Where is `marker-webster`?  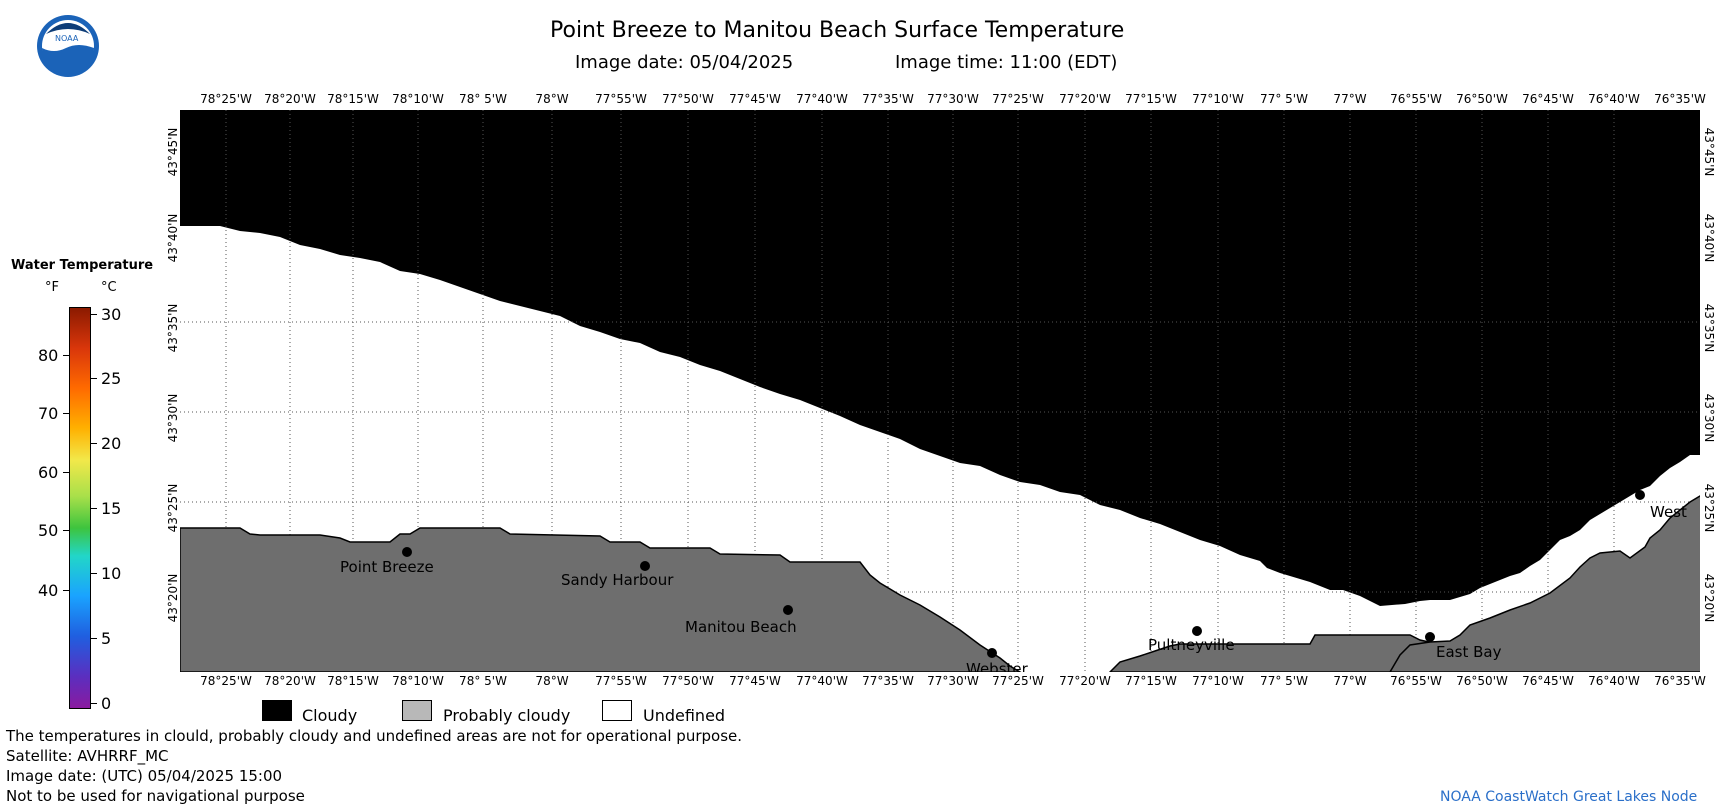 marker-webster is located at coordinates (992, 653).